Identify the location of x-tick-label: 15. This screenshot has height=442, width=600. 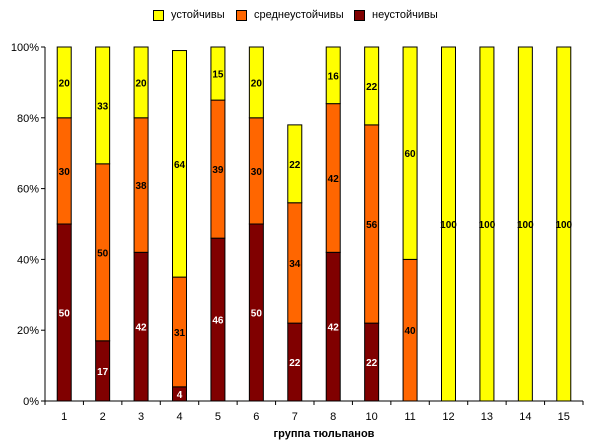
(564, 417).